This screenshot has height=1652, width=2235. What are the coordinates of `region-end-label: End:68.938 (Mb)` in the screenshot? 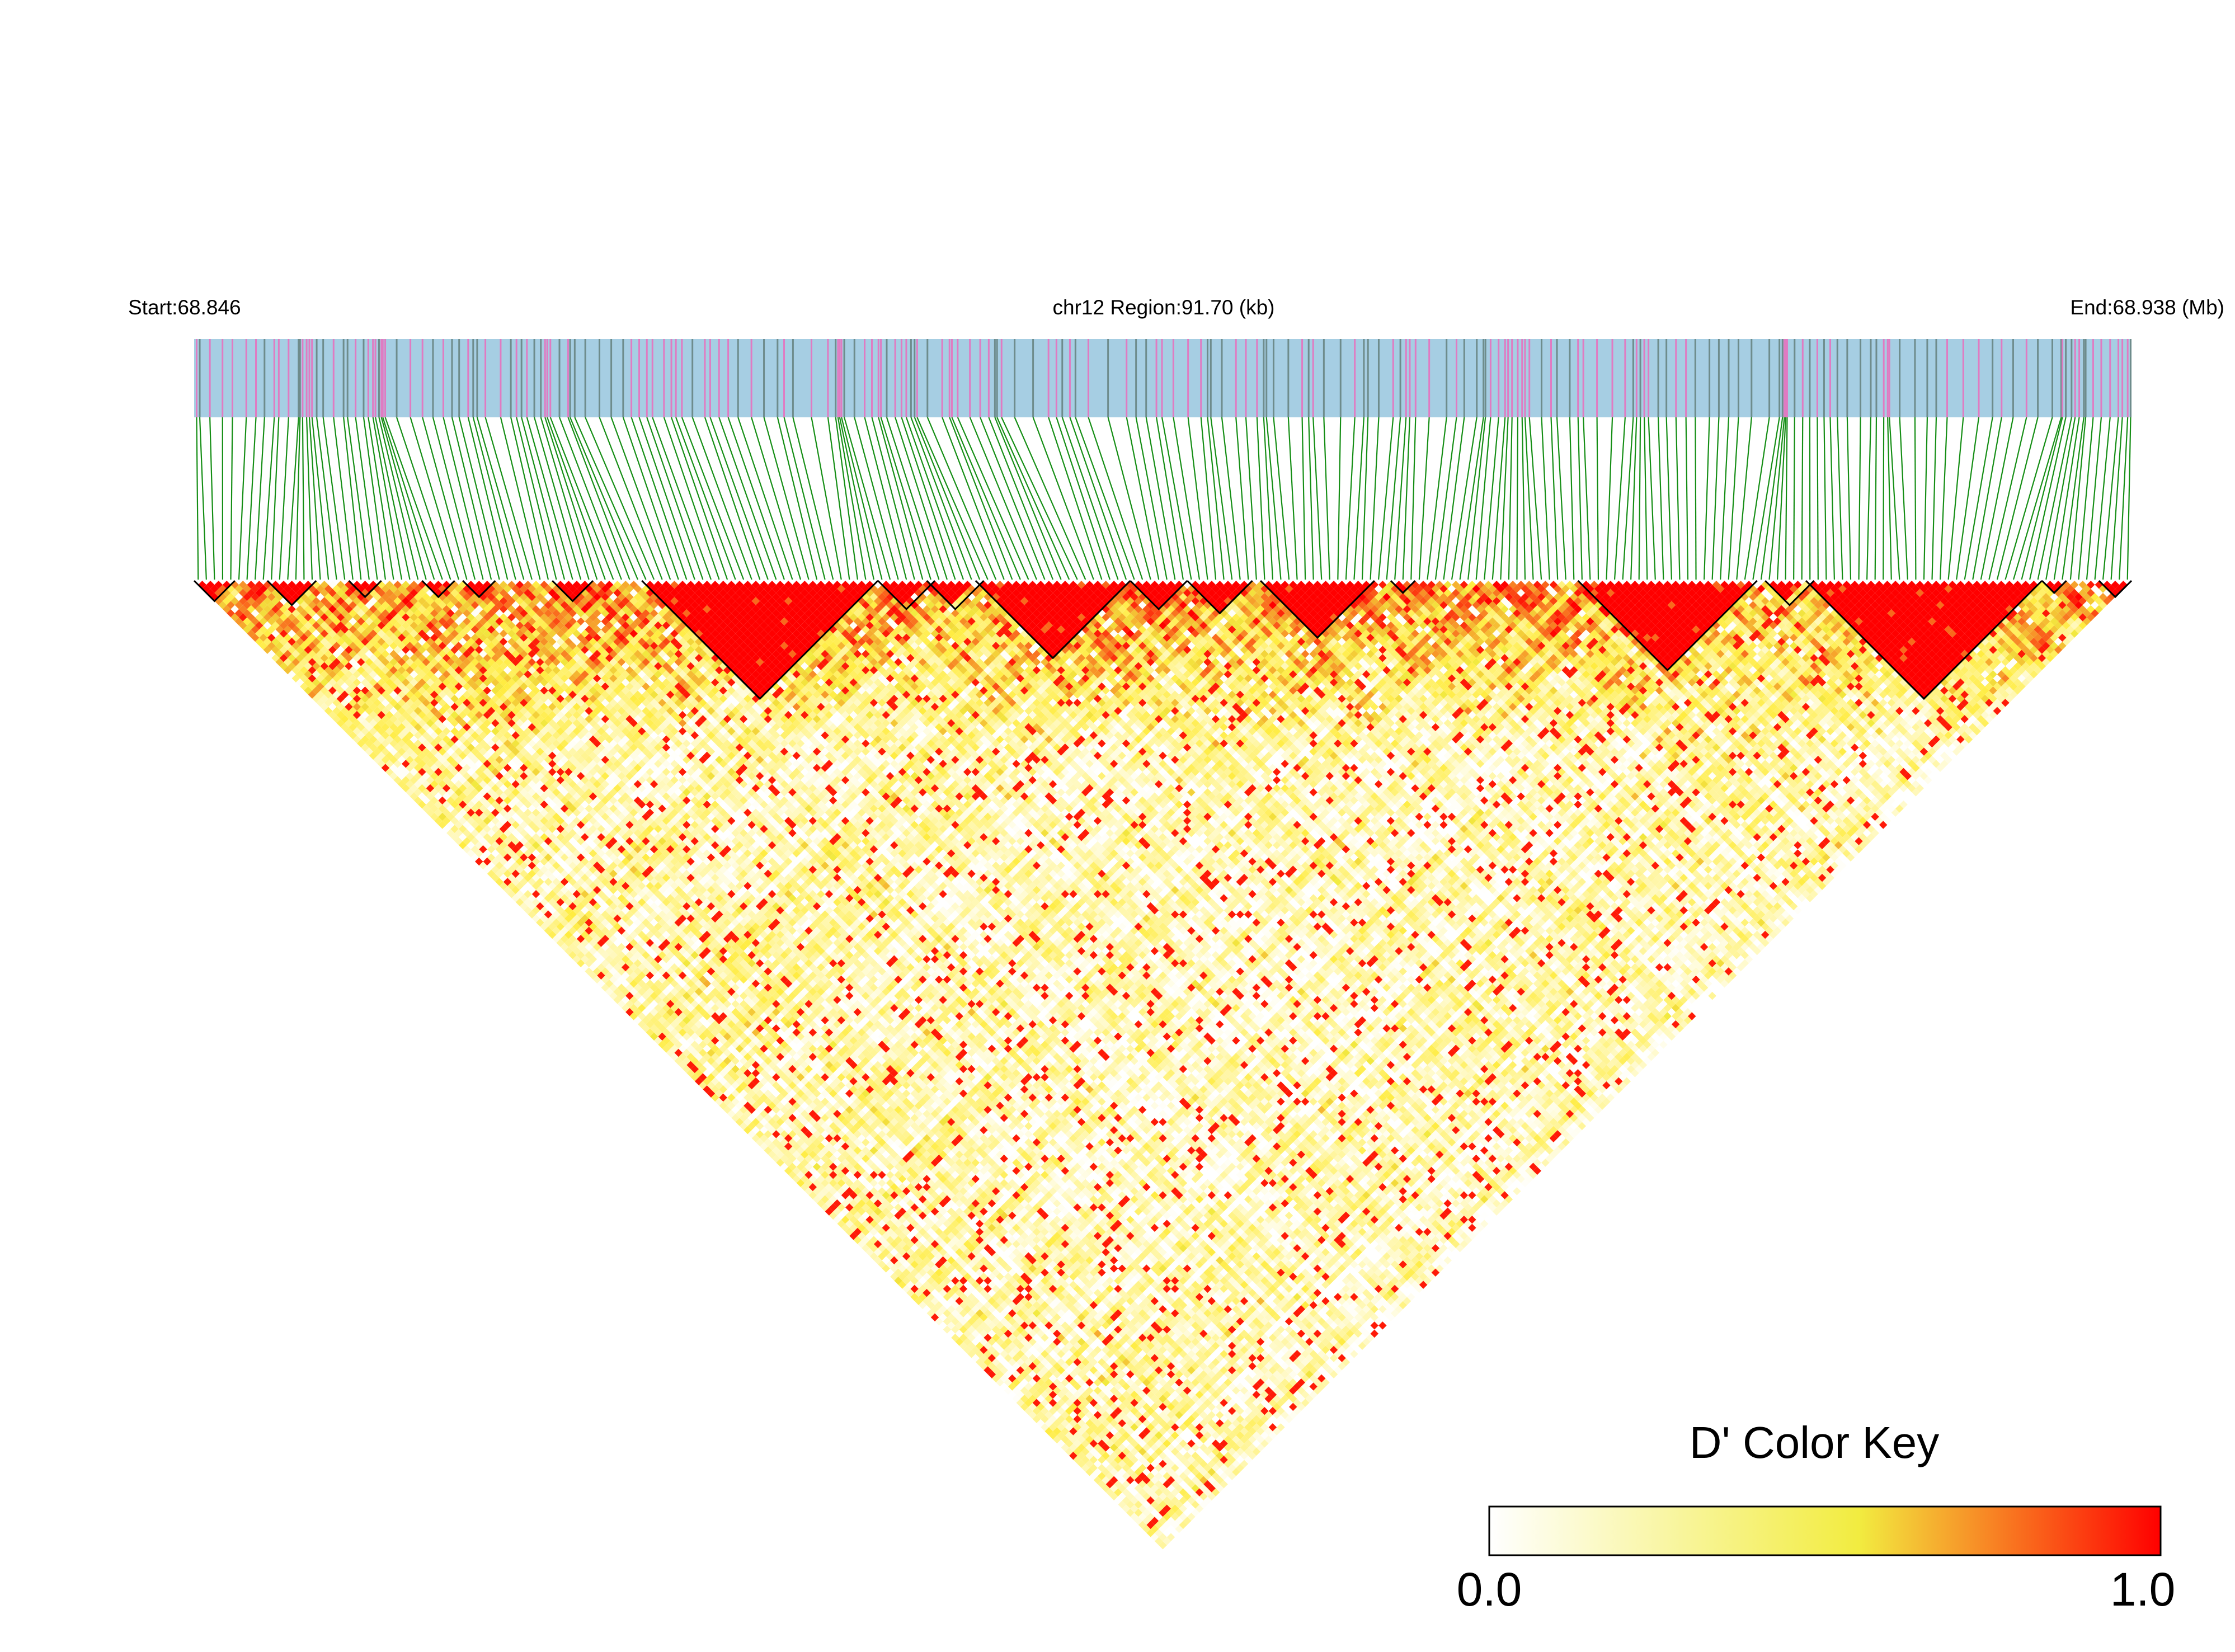 It's located at (2147, 308).